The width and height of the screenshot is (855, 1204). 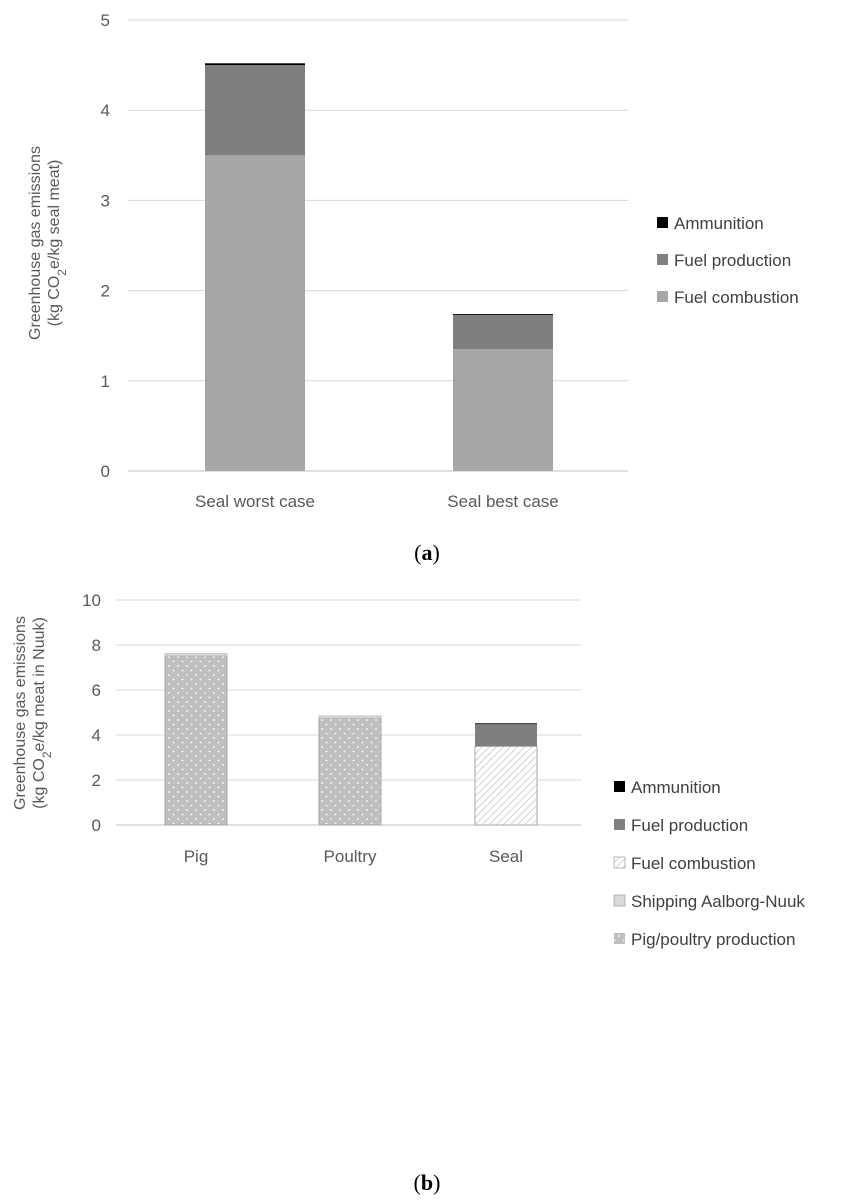 What do you see at coordinates (713, 939) in the screenshot?
I see `legend-label-pig-poultry-production: Pig/poultry production` at bounding box center [713, 939].